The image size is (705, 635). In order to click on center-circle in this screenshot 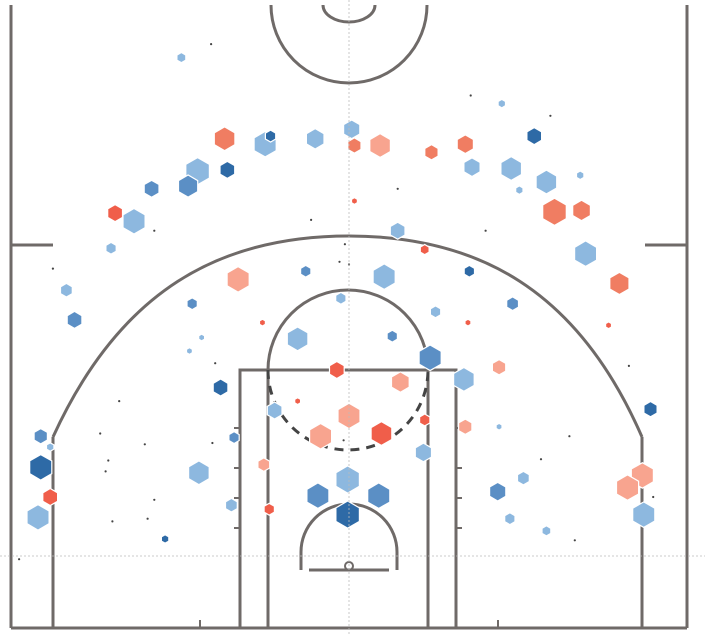, I will do `click(349, 44)`.